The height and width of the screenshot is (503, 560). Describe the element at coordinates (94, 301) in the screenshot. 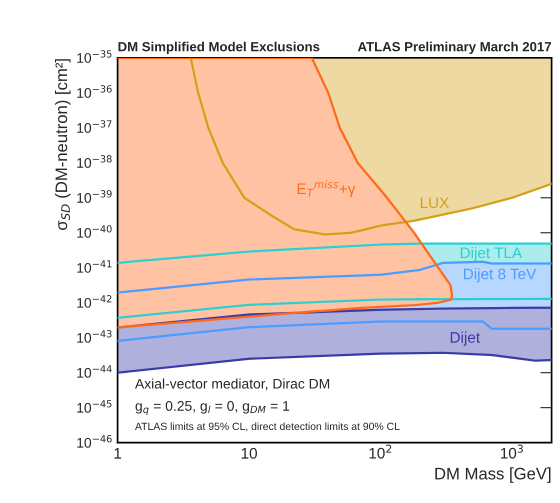

I see `y-tick-label: 10$^{−42}$` at that location.